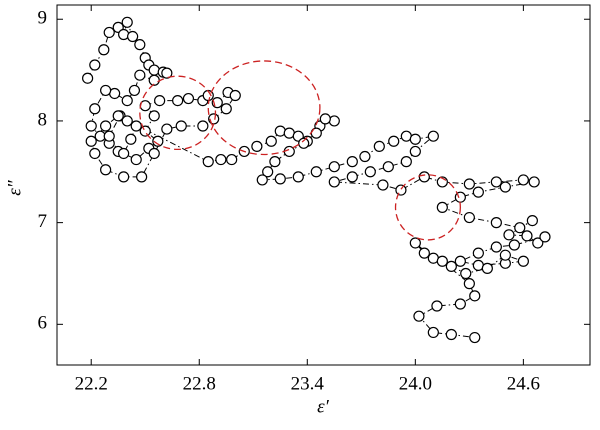  What do you see at coordinates (14, 187) in the screenshot?
I see `y-axis-label: ε″` at bounding box center [14, 187].